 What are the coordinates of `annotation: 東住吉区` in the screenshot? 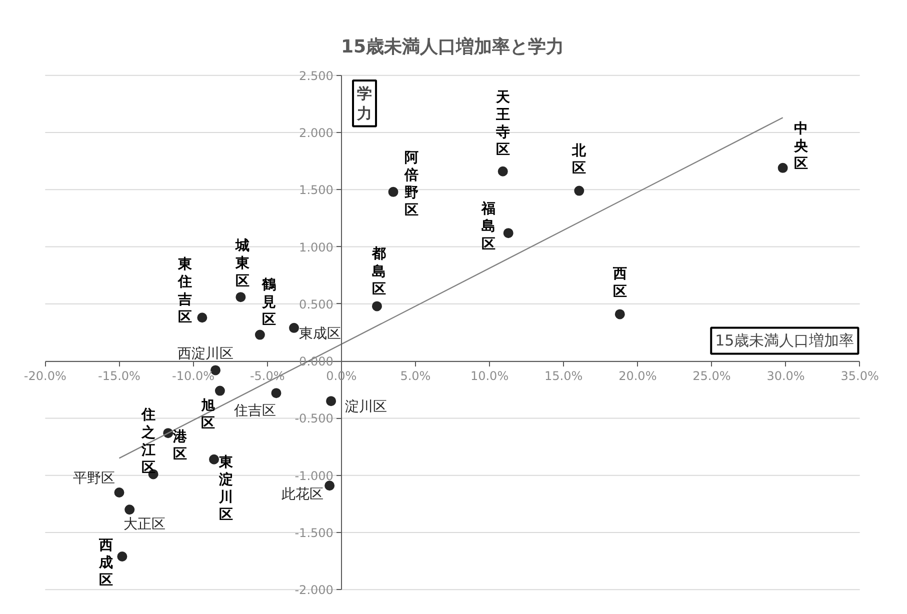 It's located at (185, 291).